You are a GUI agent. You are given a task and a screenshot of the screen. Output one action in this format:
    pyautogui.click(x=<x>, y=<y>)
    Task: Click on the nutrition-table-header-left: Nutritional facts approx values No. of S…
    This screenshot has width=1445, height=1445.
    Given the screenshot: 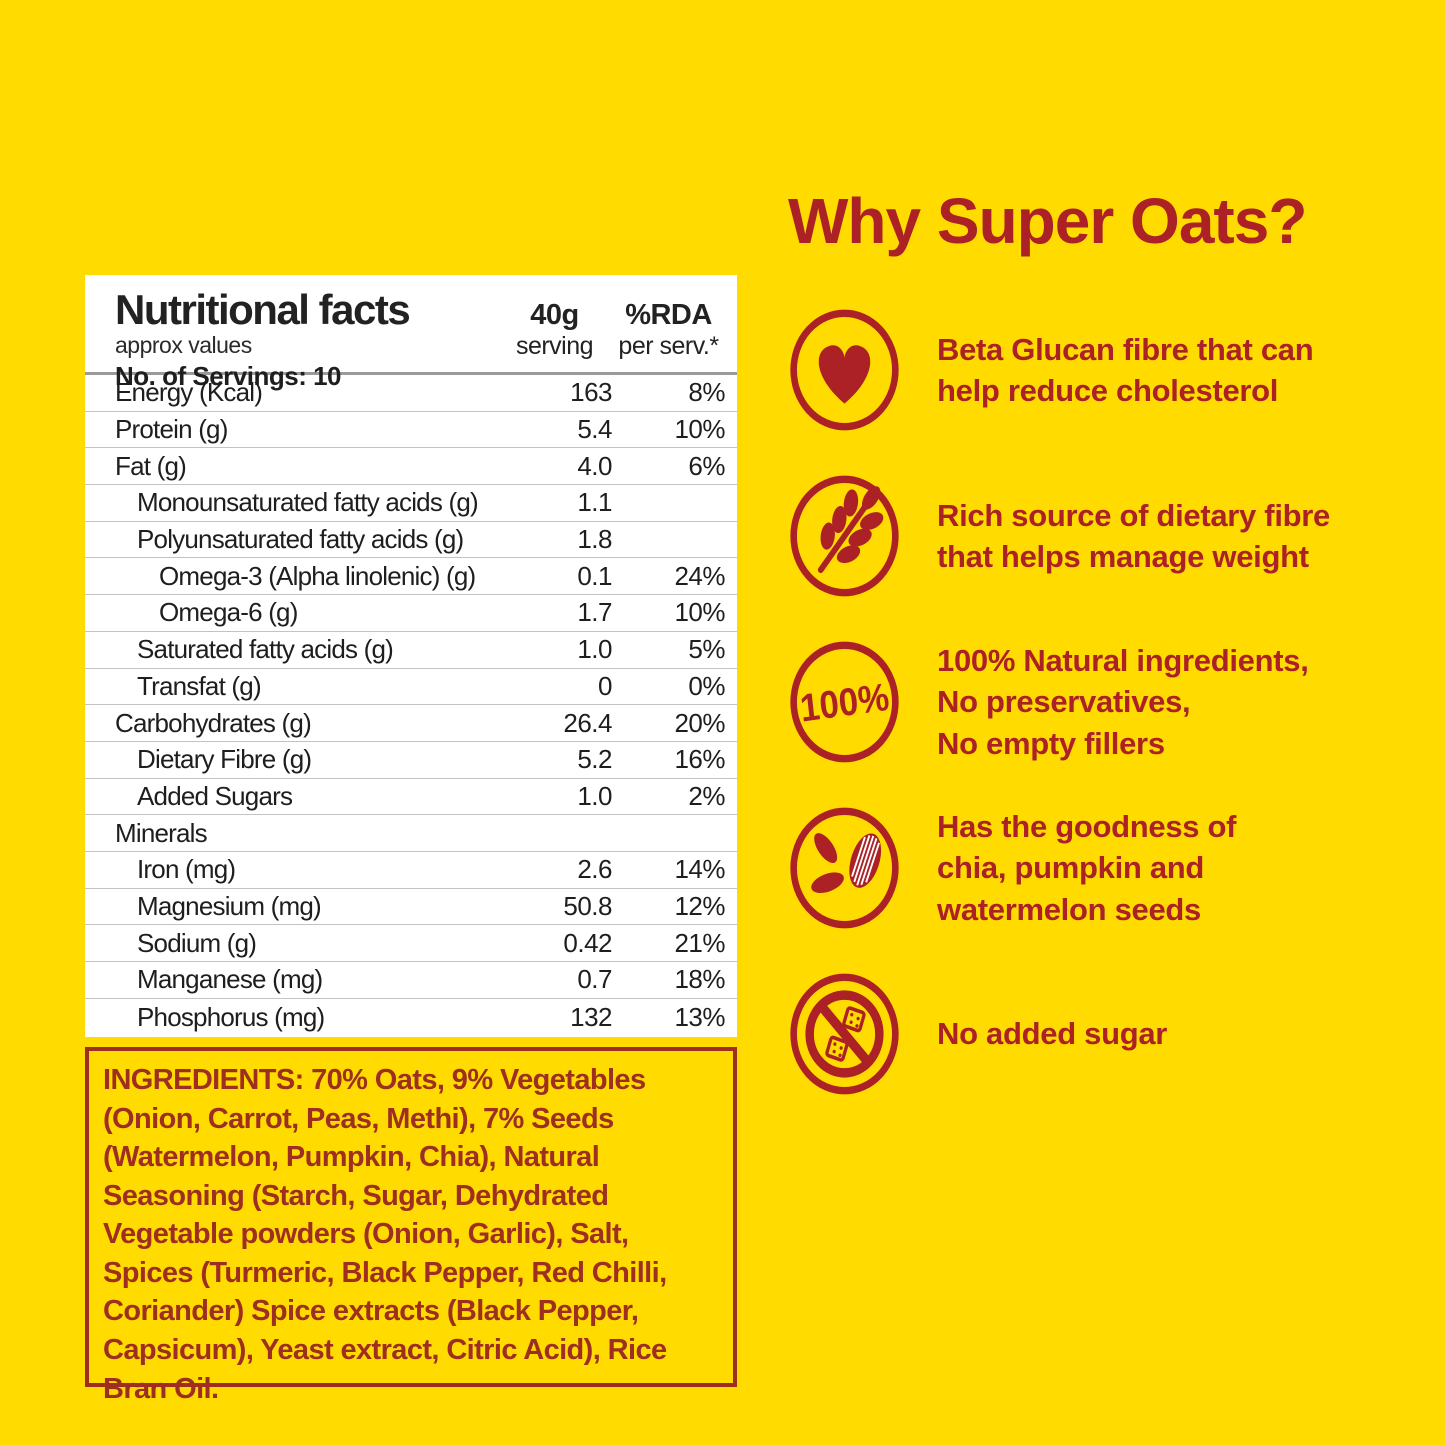 What is the action you would take?
    pyautogui.click(x=306, y=339)
    